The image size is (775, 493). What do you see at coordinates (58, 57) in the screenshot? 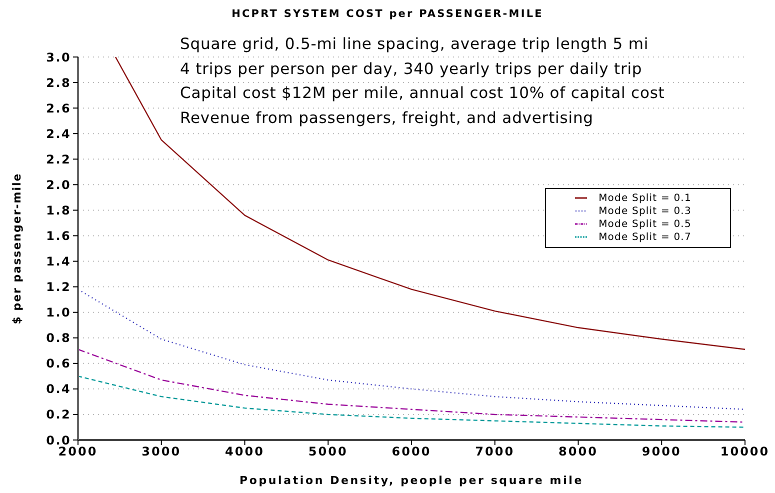
I see `y-tick-label: 3.0` at bounding box center [58, 57].